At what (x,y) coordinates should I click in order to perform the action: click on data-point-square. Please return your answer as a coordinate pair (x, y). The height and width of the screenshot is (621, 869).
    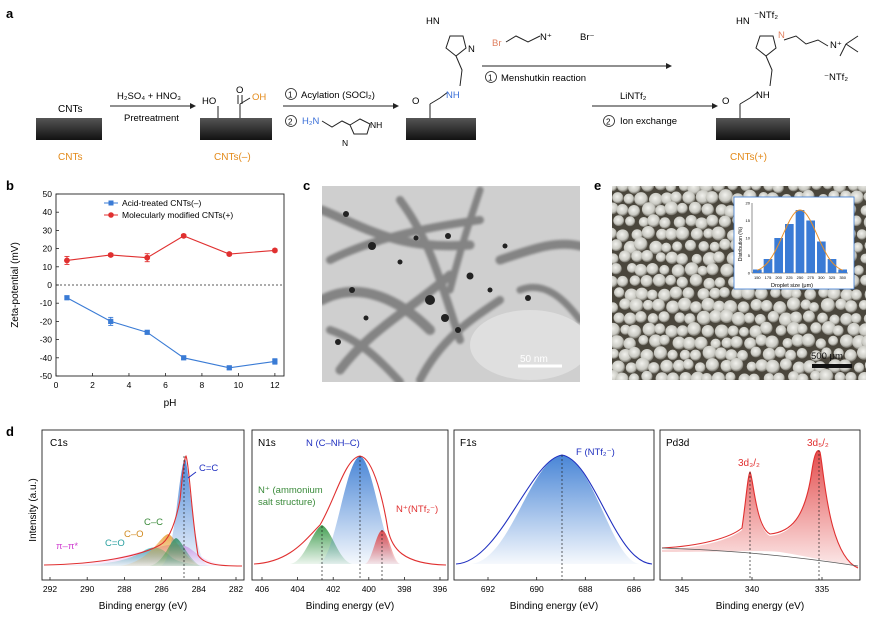
    Looking at the image, I should click on (275, 361).